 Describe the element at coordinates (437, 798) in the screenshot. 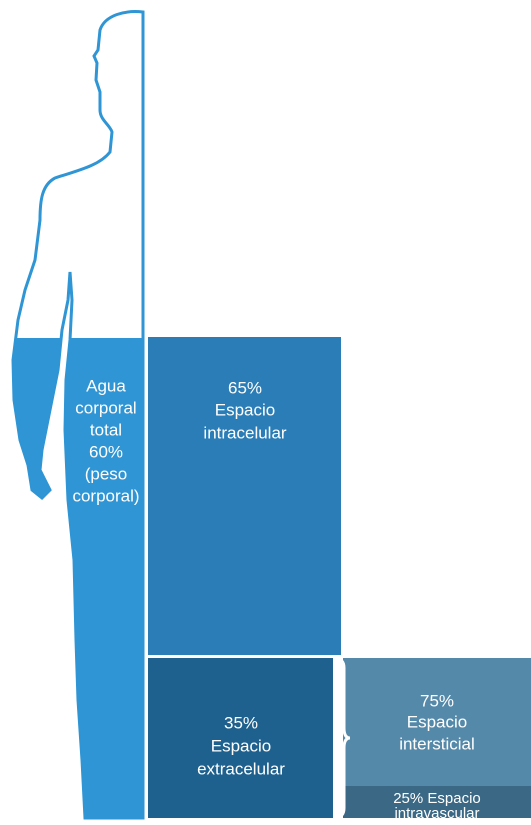

I see `box-label: 25% Espacio` at that location.